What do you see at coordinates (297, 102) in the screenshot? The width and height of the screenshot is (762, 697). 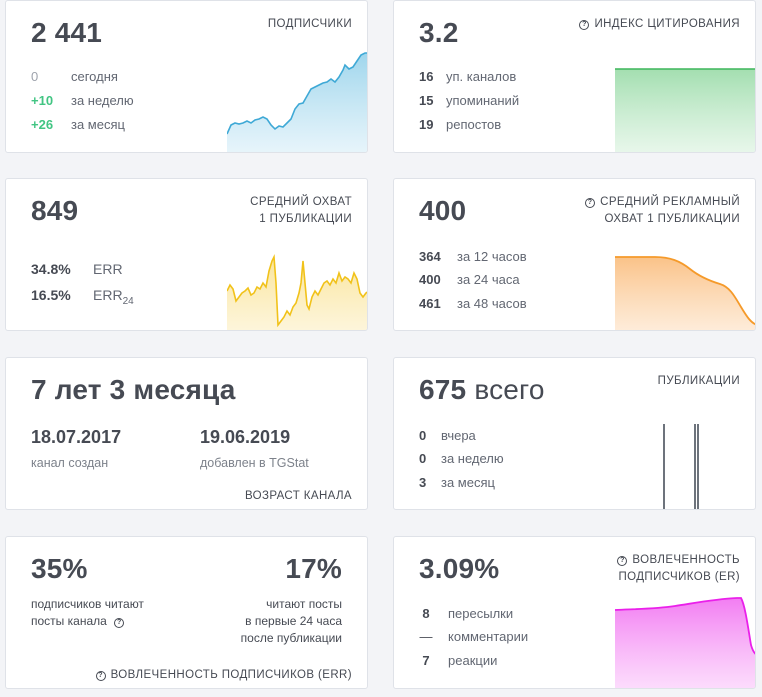 I see `subscribers-sparkline` at bounding box center [297, 102].